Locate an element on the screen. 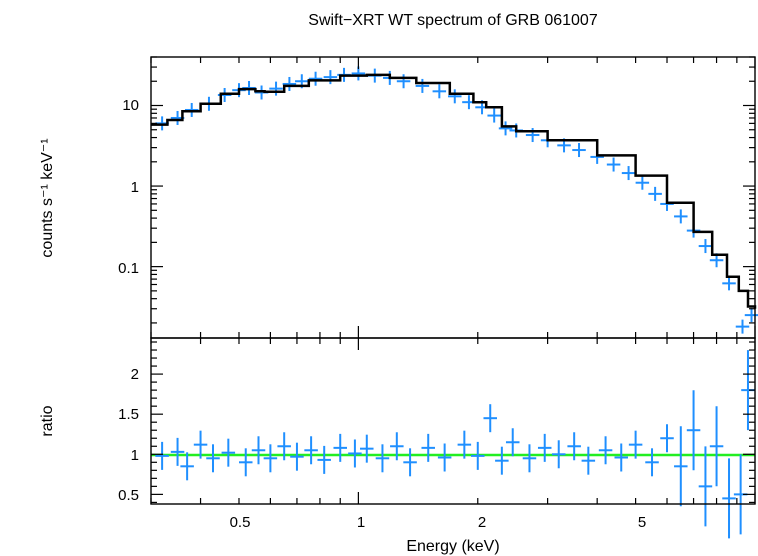 The image size is (758, 556). x-axis-label: Energy (keV) is located at coordinates (452, 546).